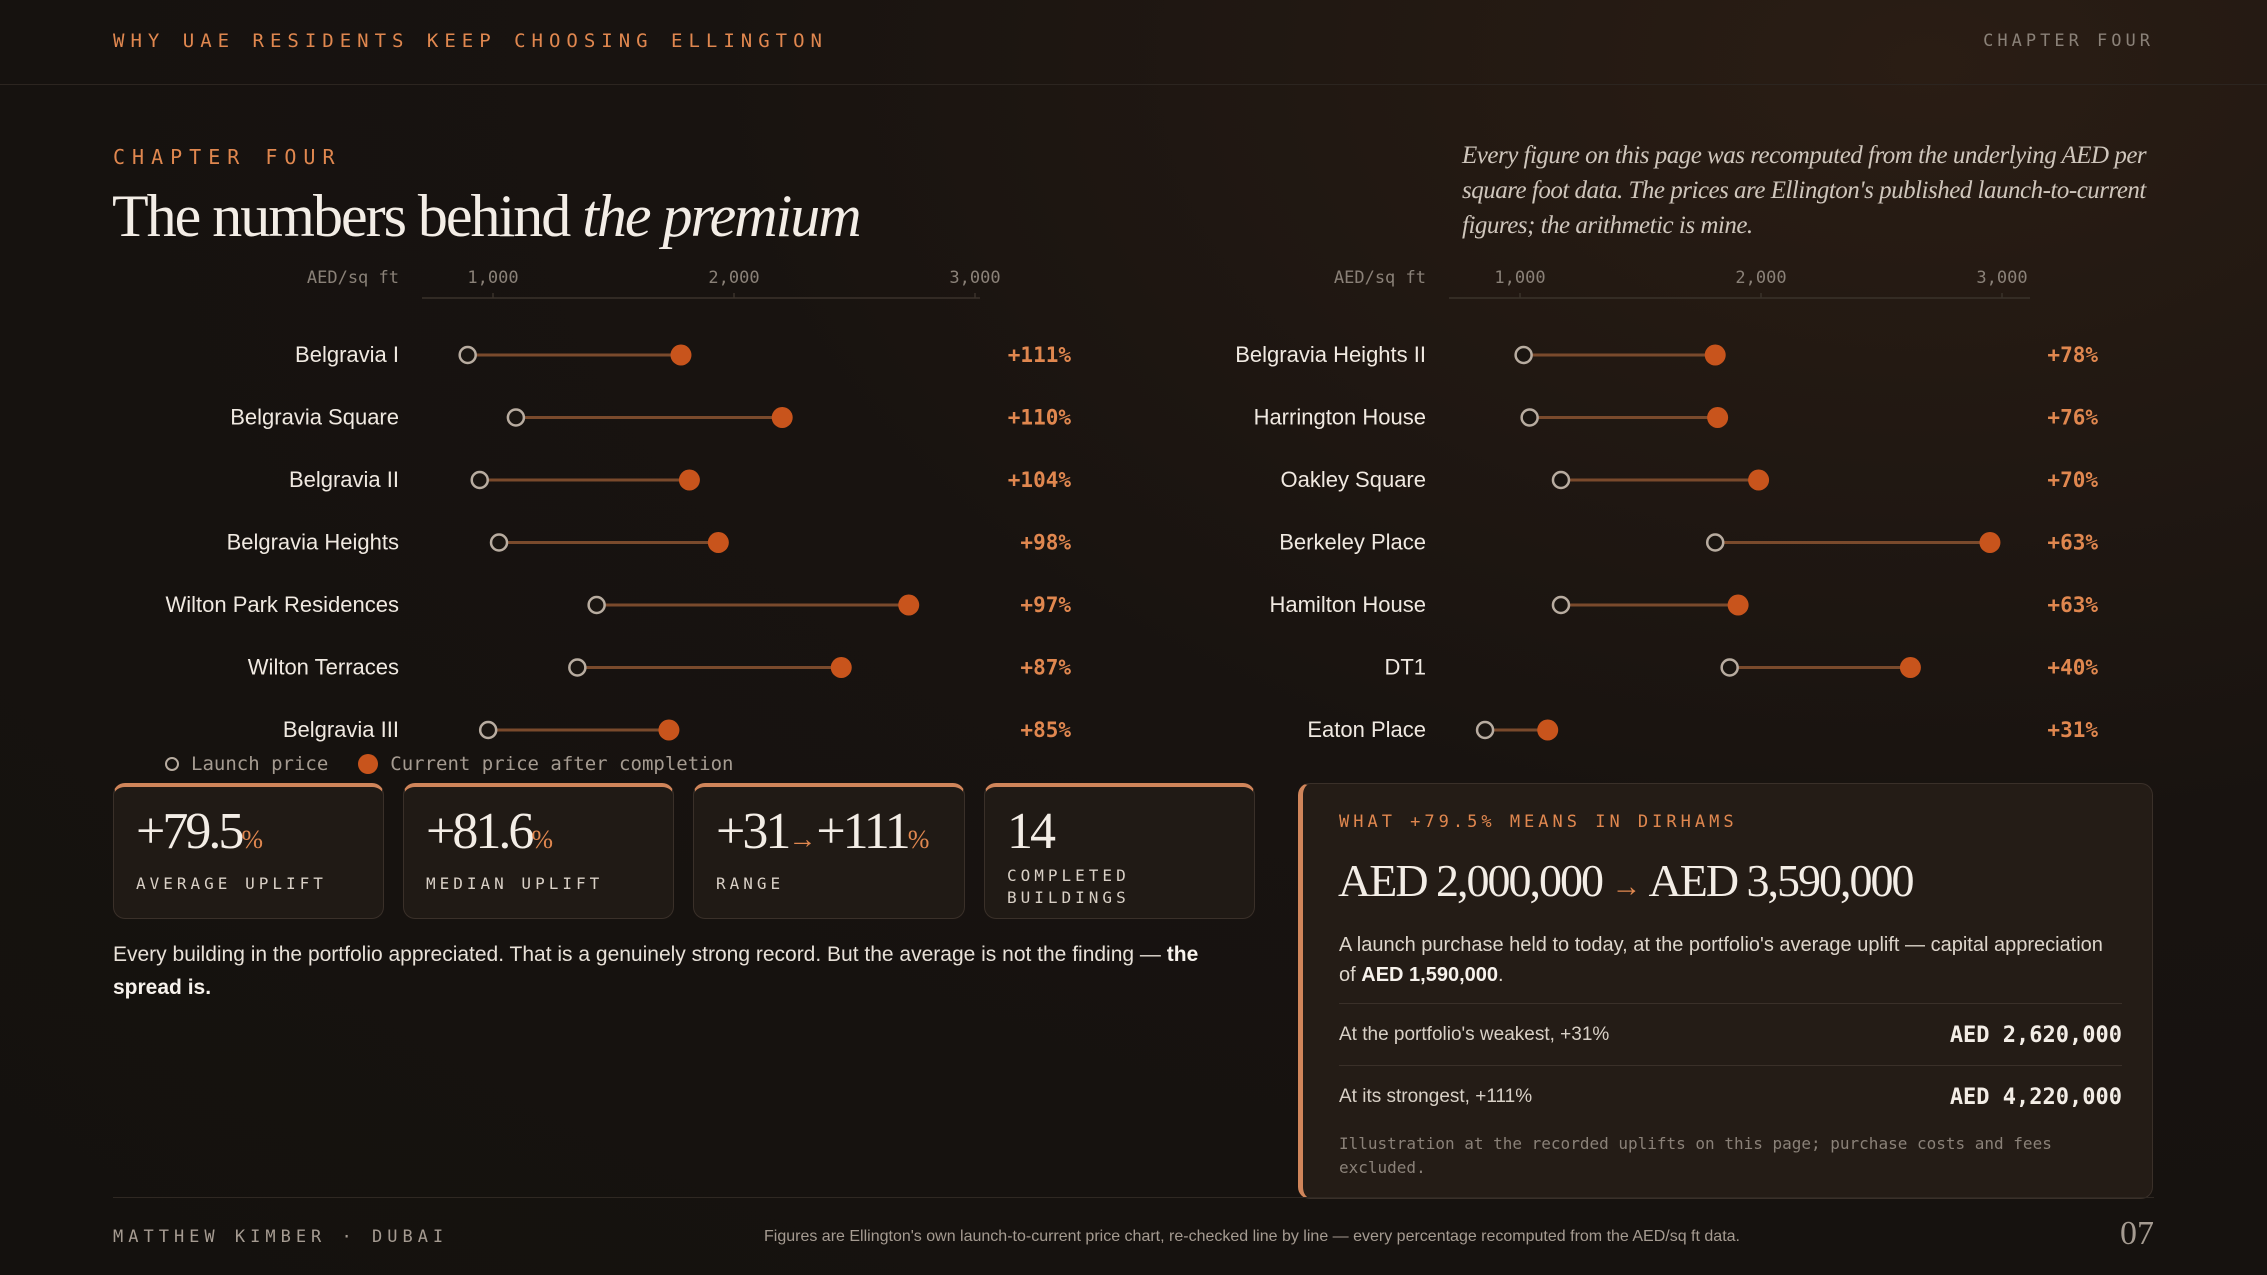  What do you see at coordinates (368, 764) in the screenshot?
I see `current-price-marker-icon` at bounding box center [368, 764].